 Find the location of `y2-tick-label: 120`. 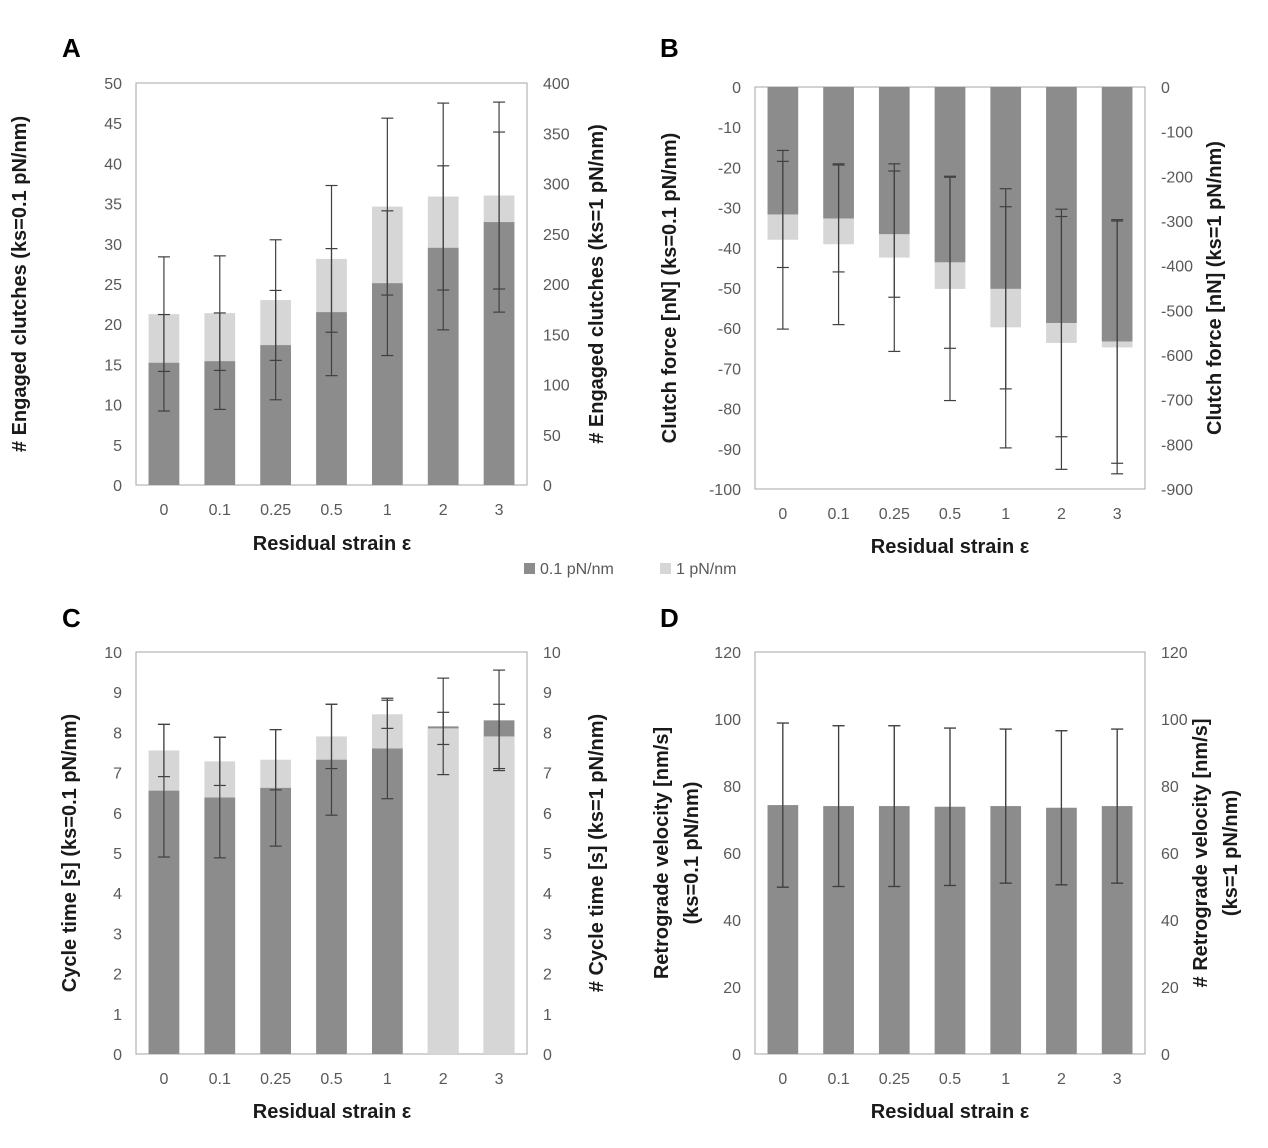

y2-tick-label: 120 is located at coordinates (1174, 653).